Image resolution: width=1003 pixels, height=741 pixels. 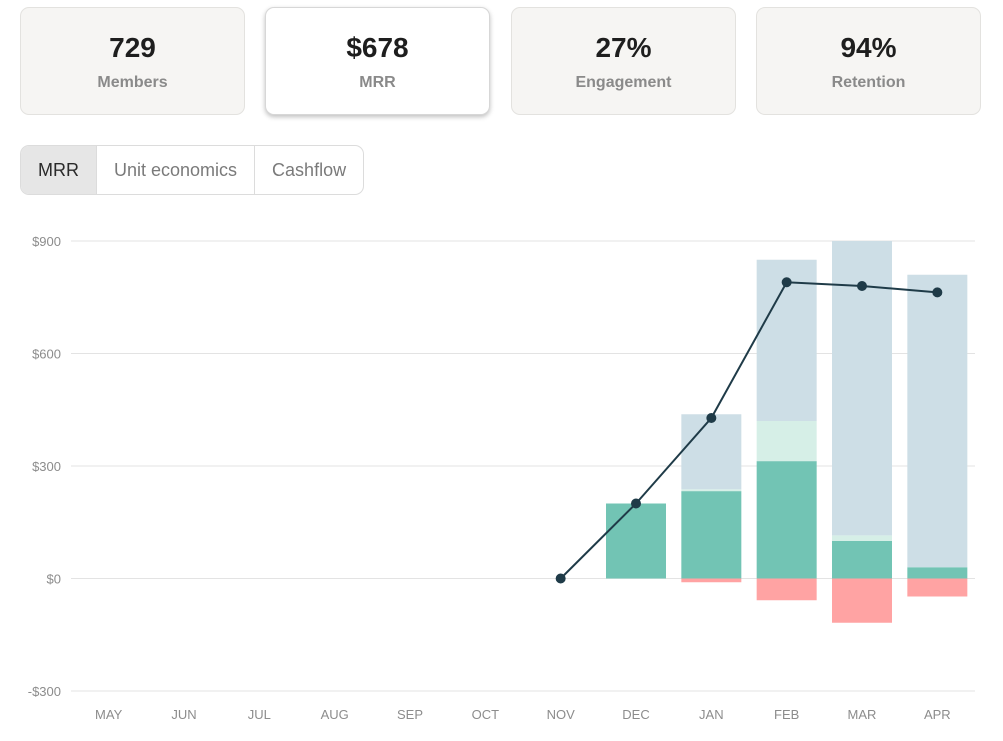 What do you see at coordinates (410, 714) in the screenshot?
I see `x-tick-label: SEP` at bounding box center [410, 714].